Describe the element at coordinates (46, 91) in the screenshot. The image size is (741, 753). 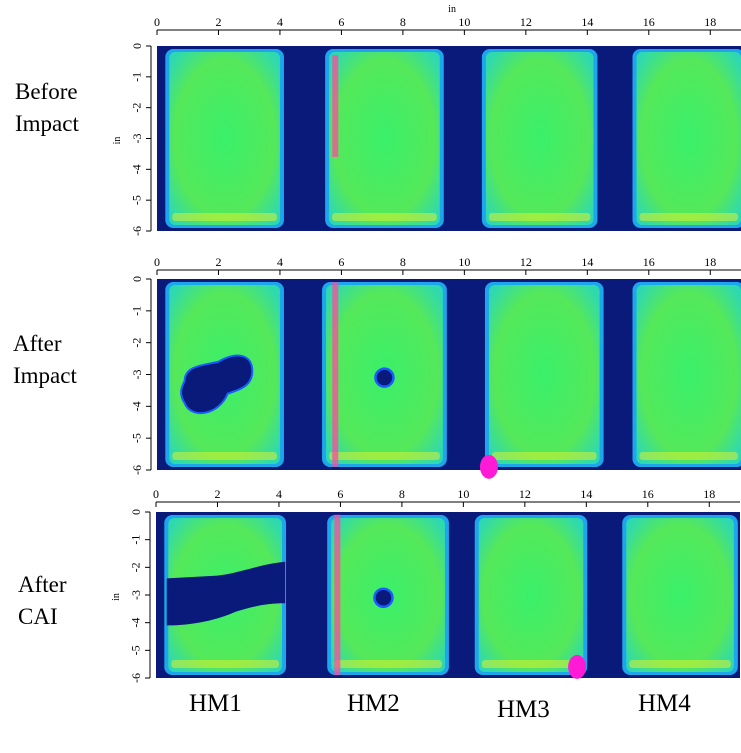
I see `row-label-line: Before` at that location.